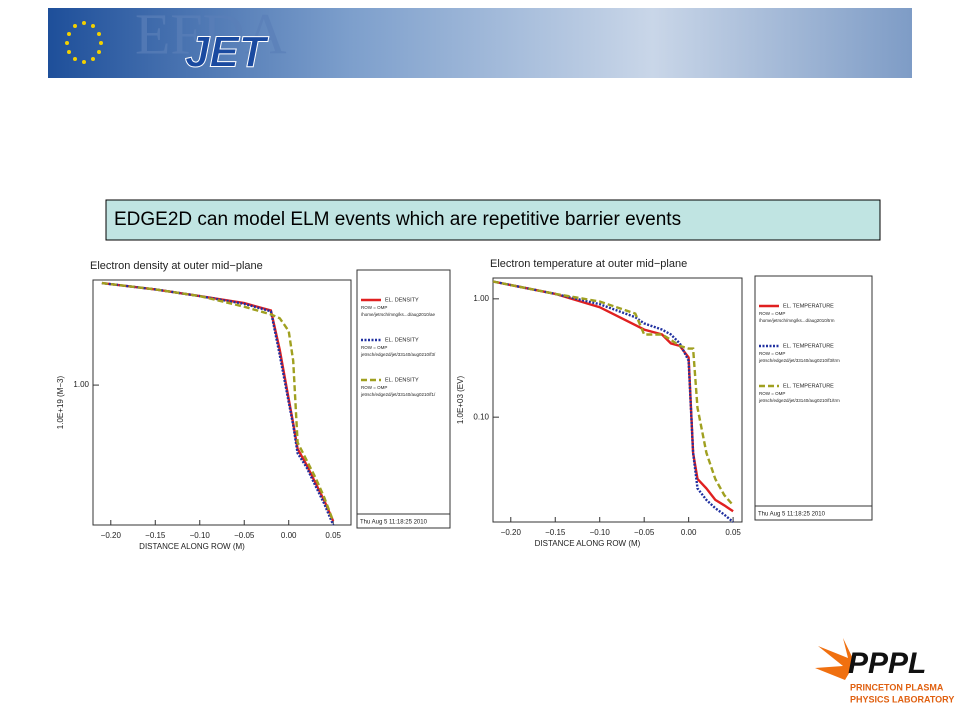  Describe the element at coordinates (398, 394) in the screenshot. I see `legend-detail: jetrsch/edge2d/jet/33140/aug0210/f1/` at that location.